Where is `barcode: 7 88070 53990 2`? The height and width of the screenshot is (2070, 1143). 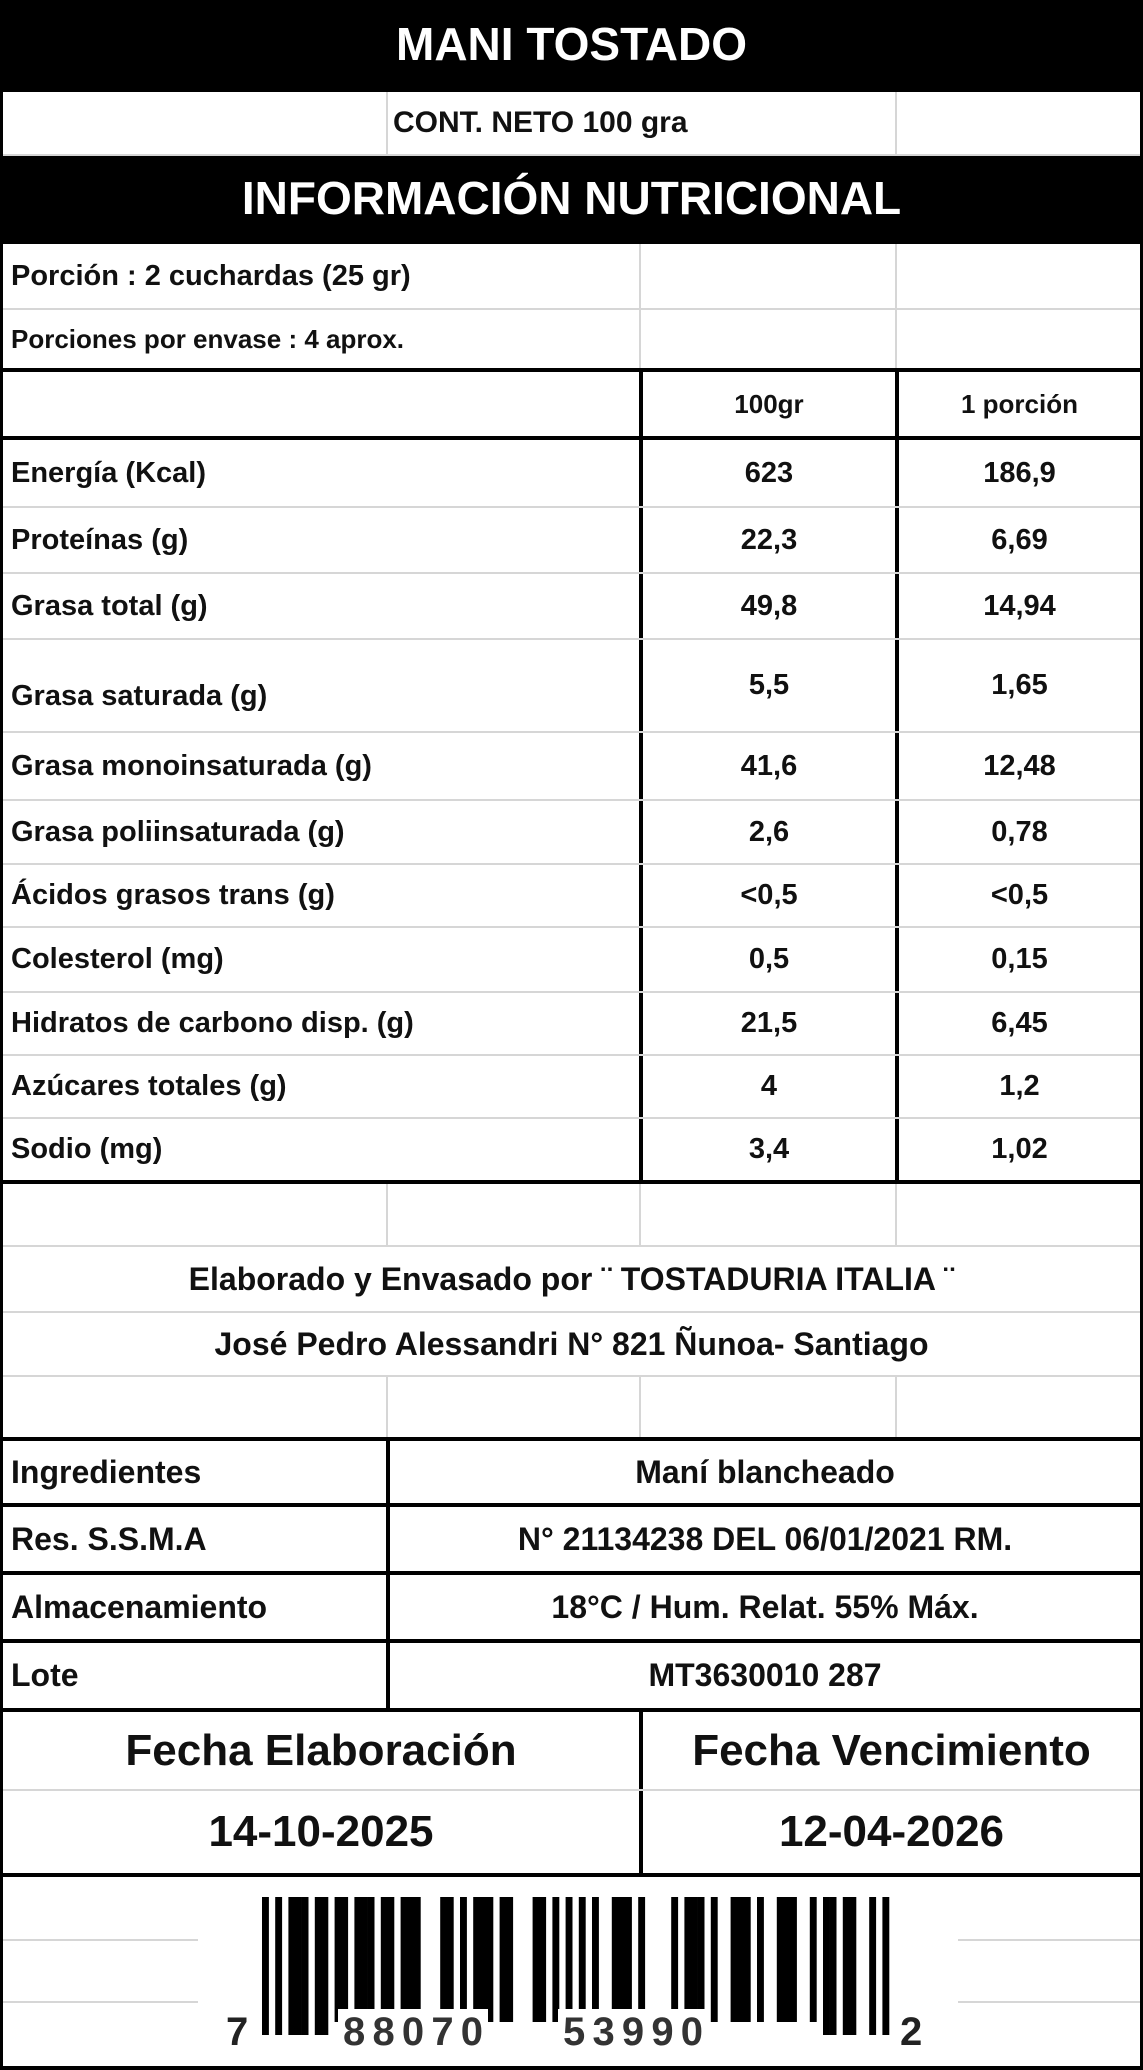 barcode: 7 88070 53990 2 is located at coordinates (578, 1971).